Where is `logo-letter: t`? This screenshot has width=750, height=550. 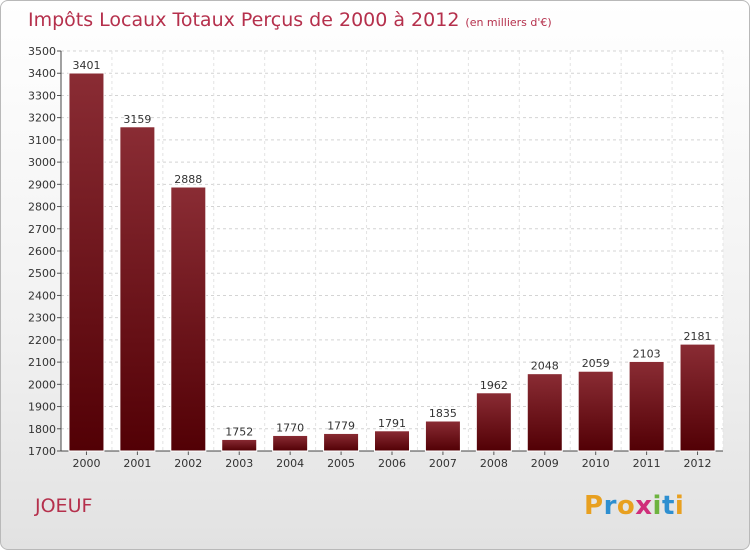 logo-letter: t is located at coordinates (668, 506).